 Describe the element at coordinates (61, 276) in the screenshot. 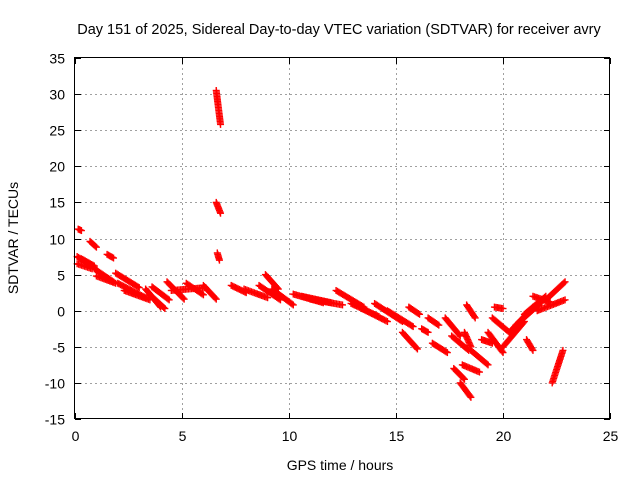

I see `y-tick-label: 5` at that location.